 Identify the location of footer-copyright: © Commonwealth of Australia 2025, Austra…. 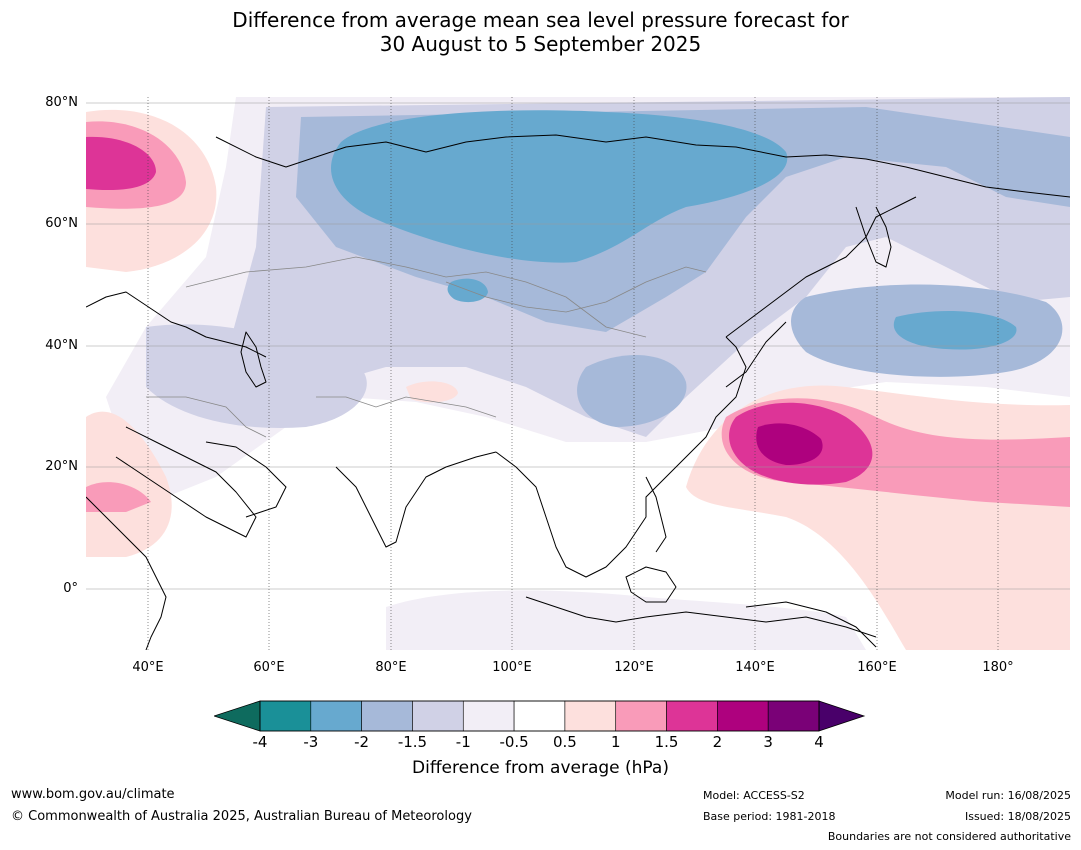
(241, 816).